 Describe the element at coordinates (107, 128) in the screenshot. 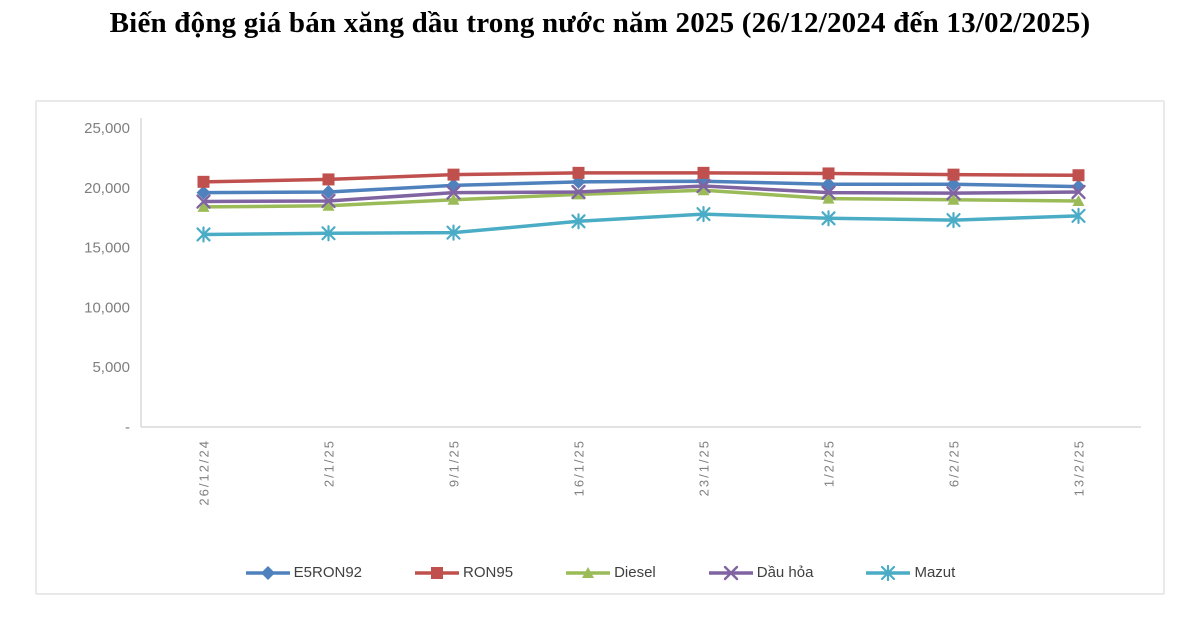

I see `y-tick-label: 25,000` at that location.